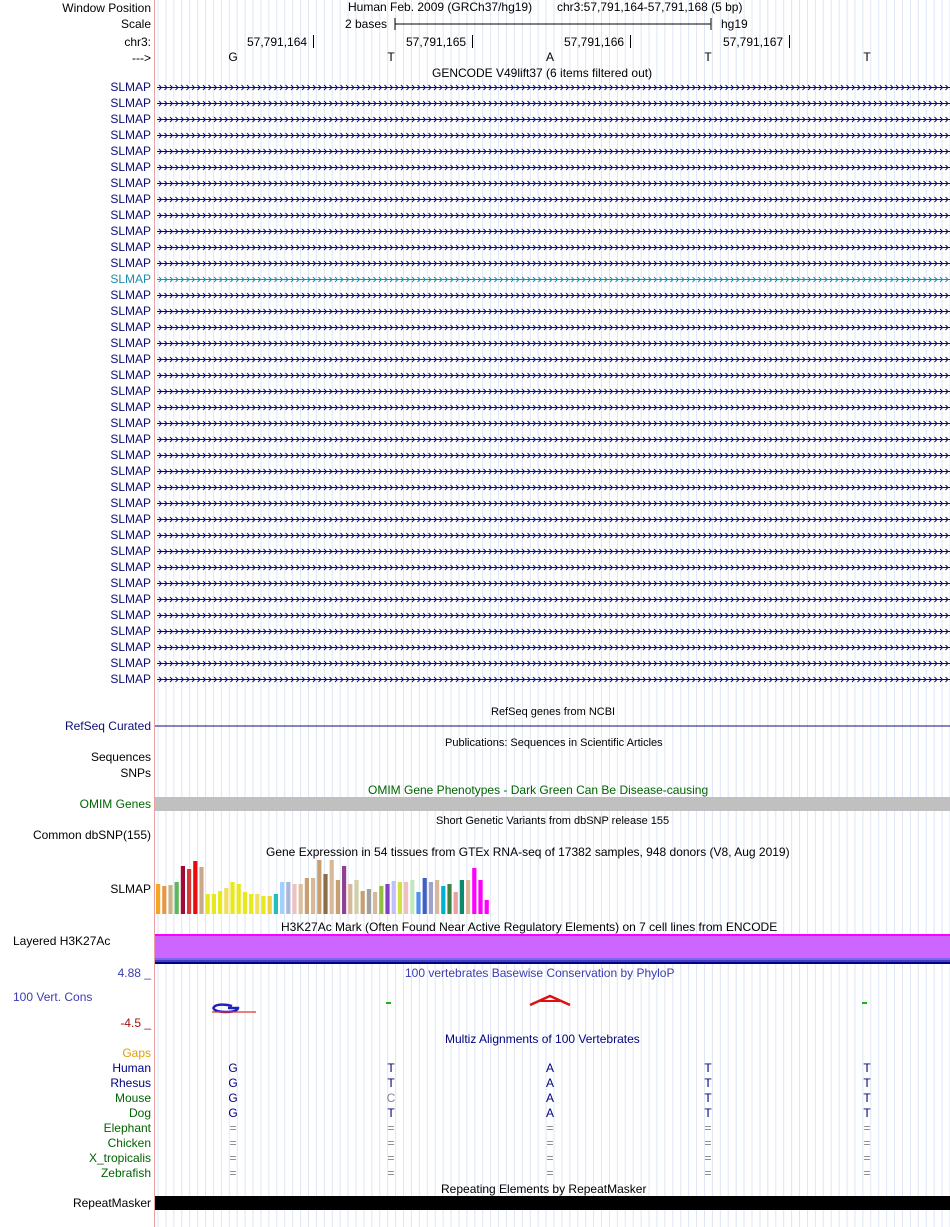 This screenshot has height=1227, width=950. What do you see at coordinates (131, 1068) in the screenshot?
I see `species-label: Human` at bounding box center [131, 1068].